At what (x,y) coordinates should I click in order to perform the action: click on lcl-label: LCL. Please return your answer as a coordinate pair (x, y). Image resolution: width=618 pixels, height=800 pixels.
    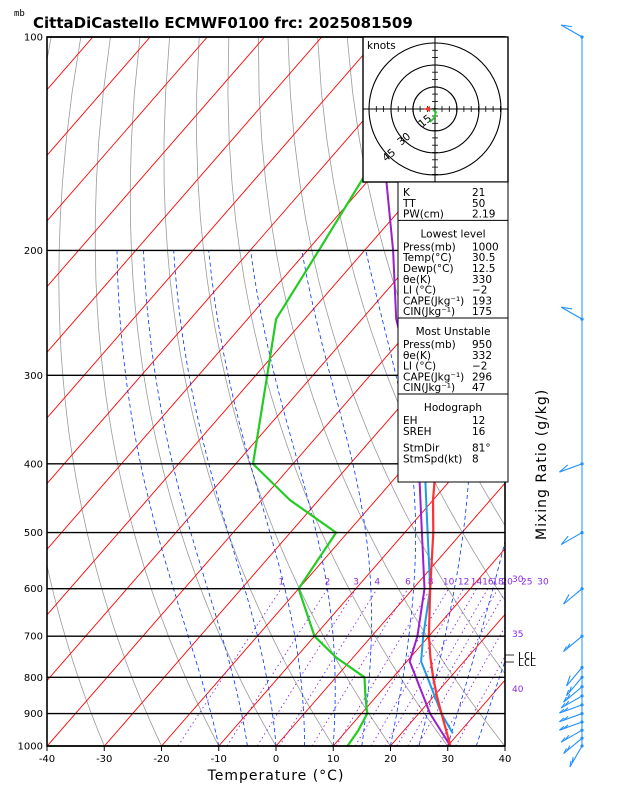
    Looking at the image, I should click on (527, 656).